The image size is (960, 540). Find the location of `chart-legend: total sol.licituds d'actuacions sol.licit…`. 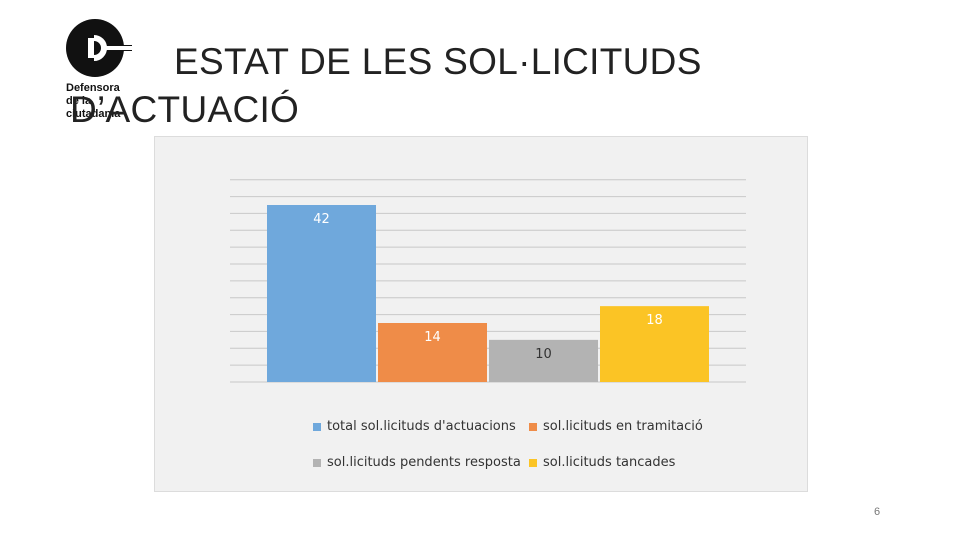

chart-legend: total sol.licituds d'actuacions sol.licit… is located at coordinates (518, 446).